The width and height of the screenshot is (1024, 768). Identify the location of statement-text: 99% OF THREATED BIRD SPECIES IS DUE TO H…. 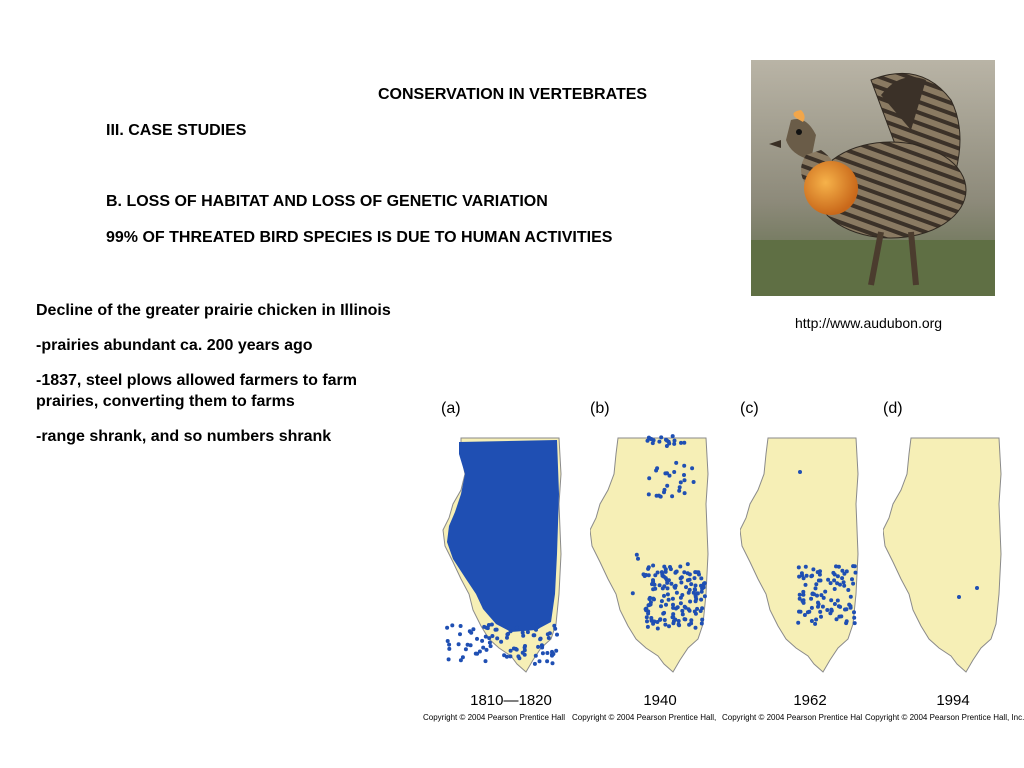
(359, 237).